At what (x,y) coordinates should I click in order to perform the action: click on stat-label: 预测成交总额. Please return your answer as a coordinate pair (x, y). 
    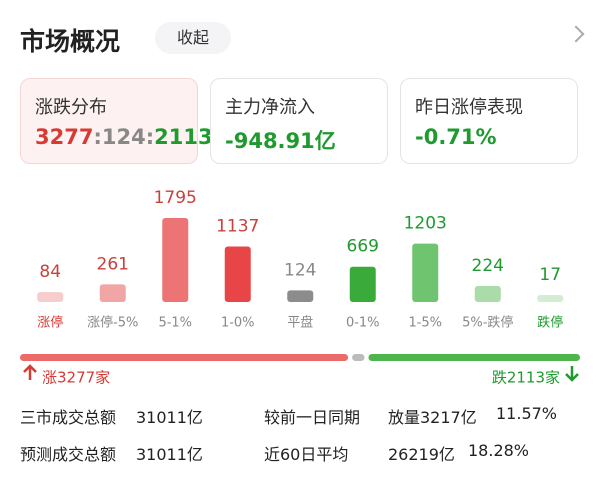
    Looking at the image, I should click on (68, 454).